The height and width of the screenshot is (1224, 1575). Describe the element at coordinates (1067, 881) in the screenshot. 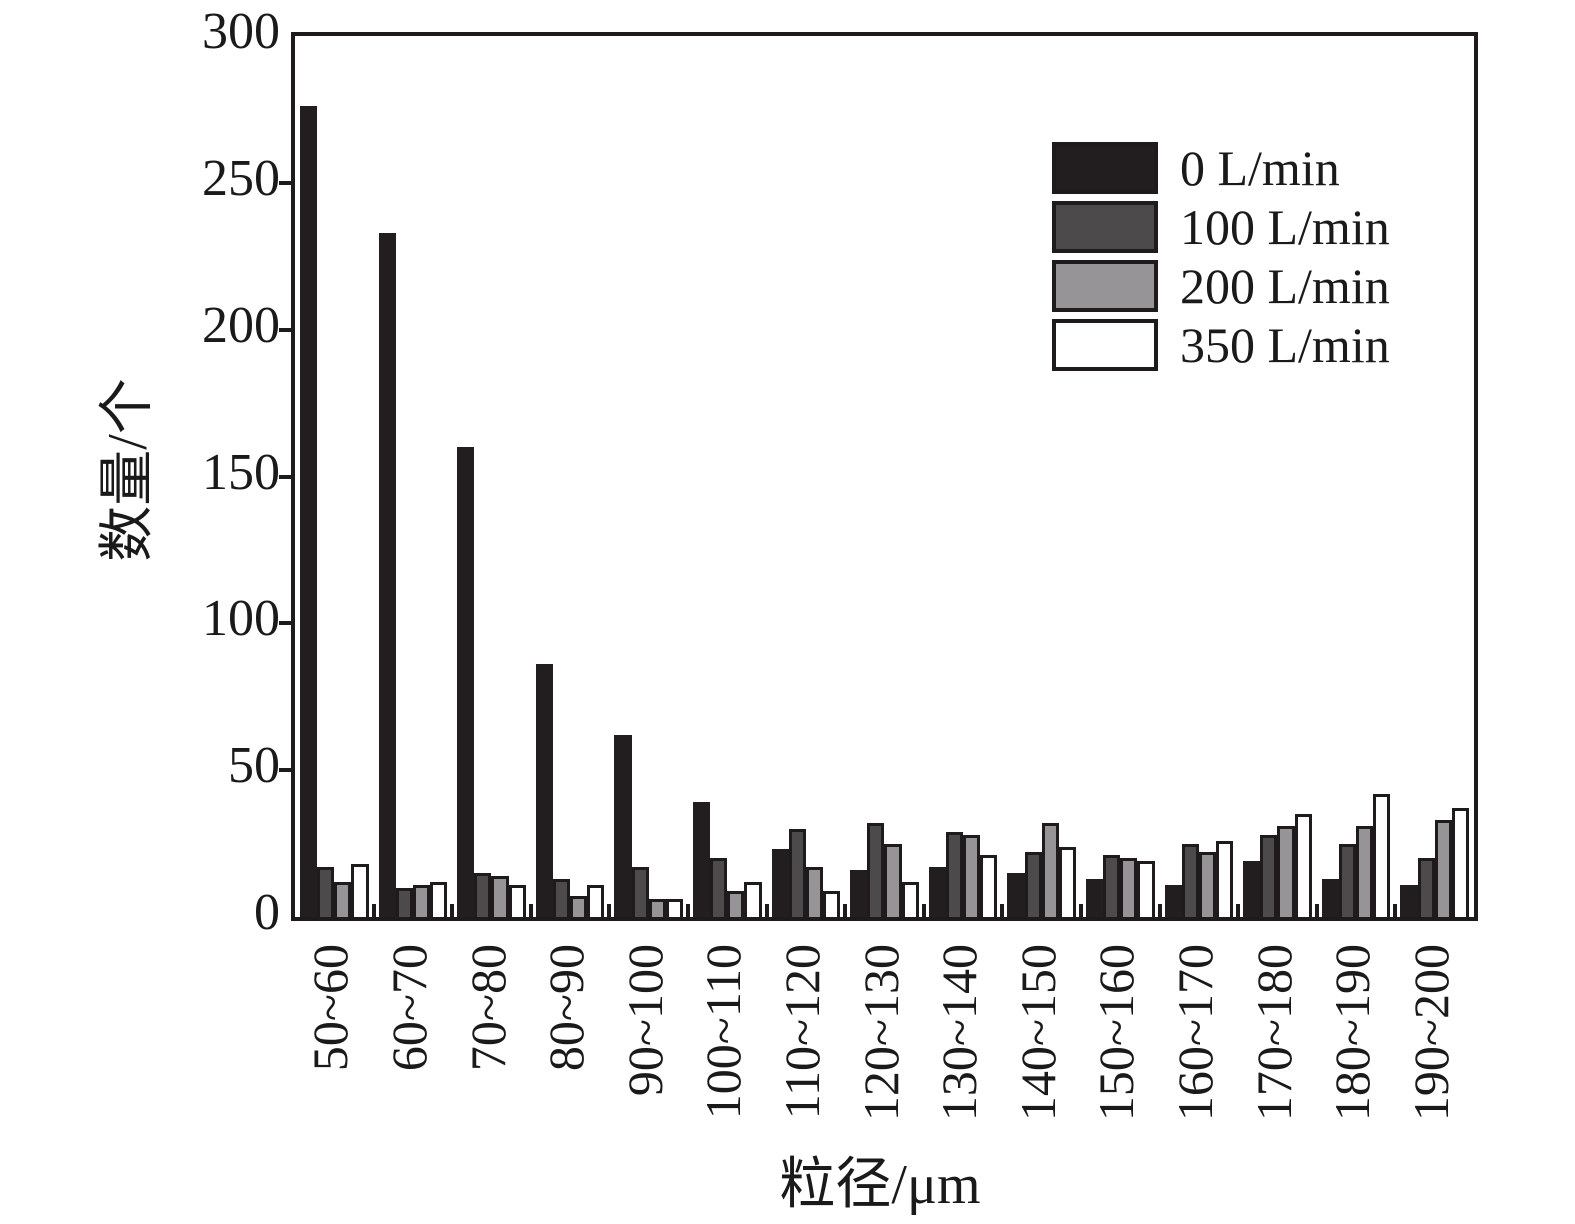

I see `bar-350-L-min-140~150` at that location.